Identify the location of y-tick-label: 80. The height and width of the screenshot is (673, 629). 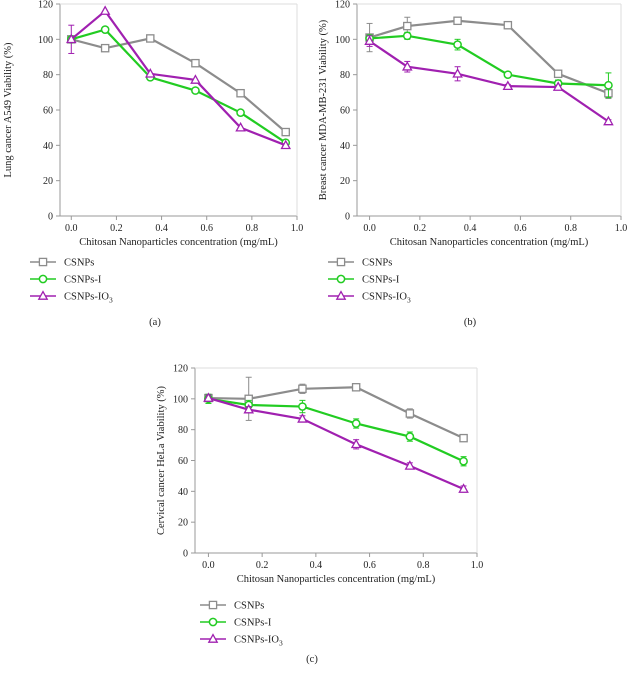
(345, 75).